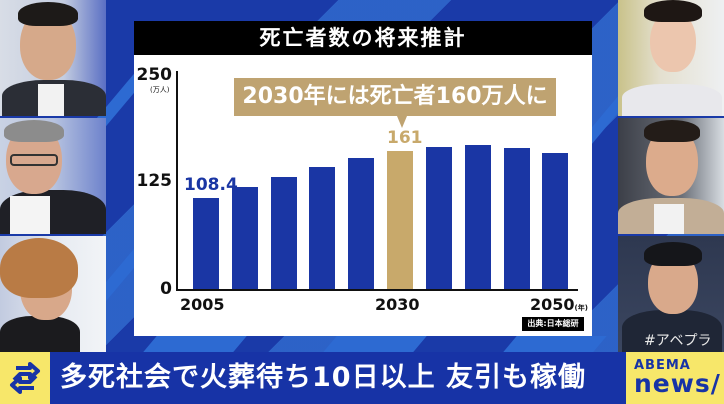  Describe the element at coordinates (405, 138) in the screenshot. I see `value-label-2030: 161` at that location.